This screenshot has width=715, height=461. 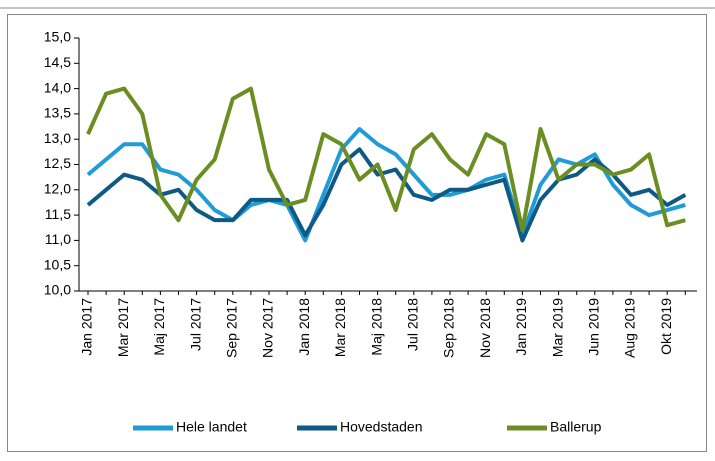 What do you see at coordinates (413, 324) in the screenshot?
I see `x-tick-label: Jul 2018` at bounding box center [413, 324].